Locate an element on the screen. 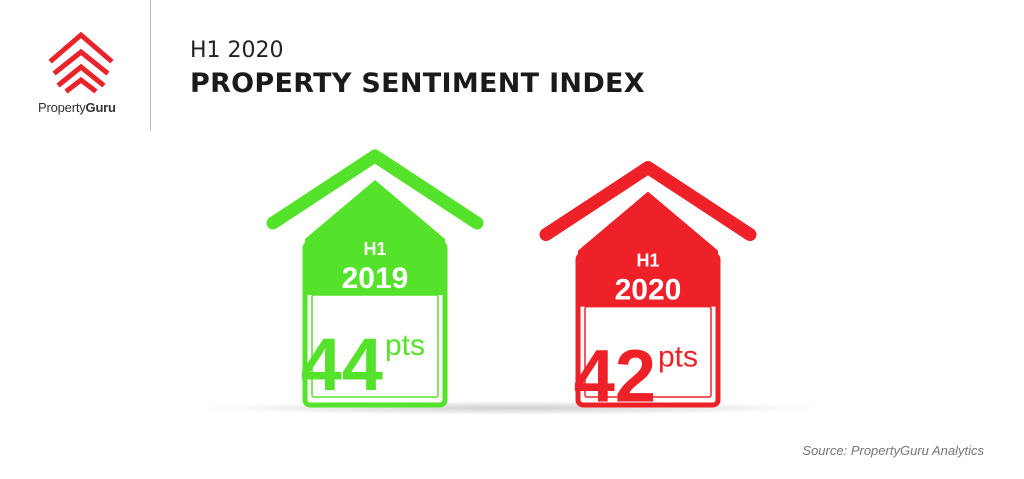 This screenshot has height=479, width=1024. house-2019: H1 2019 44 pts is located at coordinates (375, 278).